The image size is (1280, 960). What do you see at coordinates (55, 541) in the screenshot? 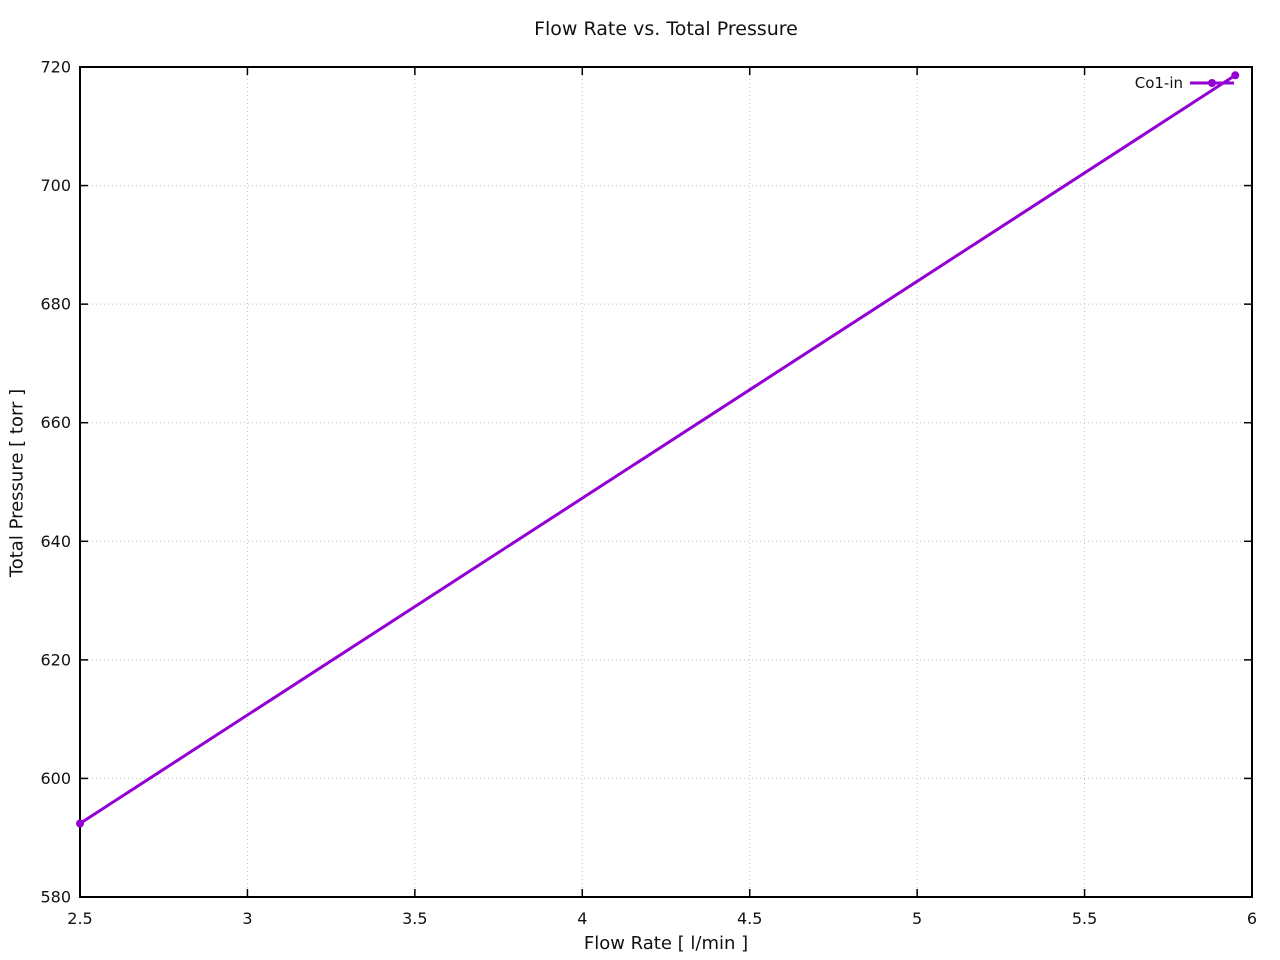
I see `y-tick-label: 640` at bounding box center [55, 541].